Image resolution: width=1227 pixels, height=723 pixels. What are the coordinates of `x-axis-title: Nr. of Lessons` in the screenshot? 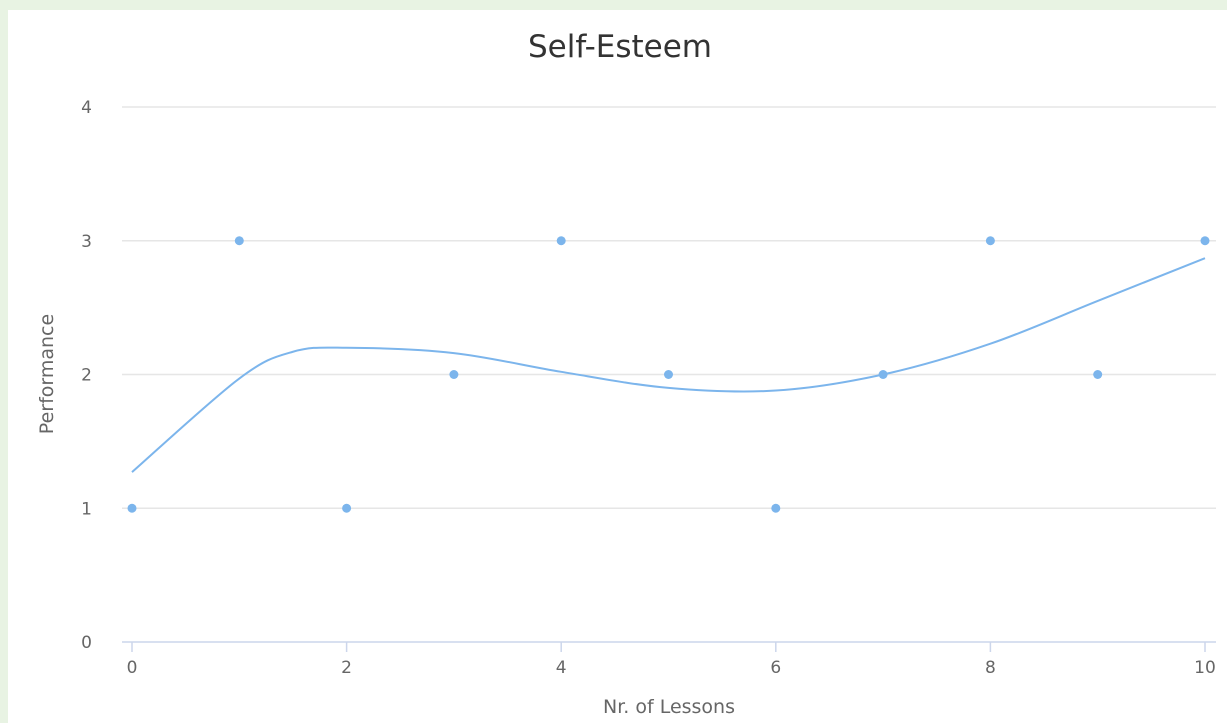 It's located at (669, 707).